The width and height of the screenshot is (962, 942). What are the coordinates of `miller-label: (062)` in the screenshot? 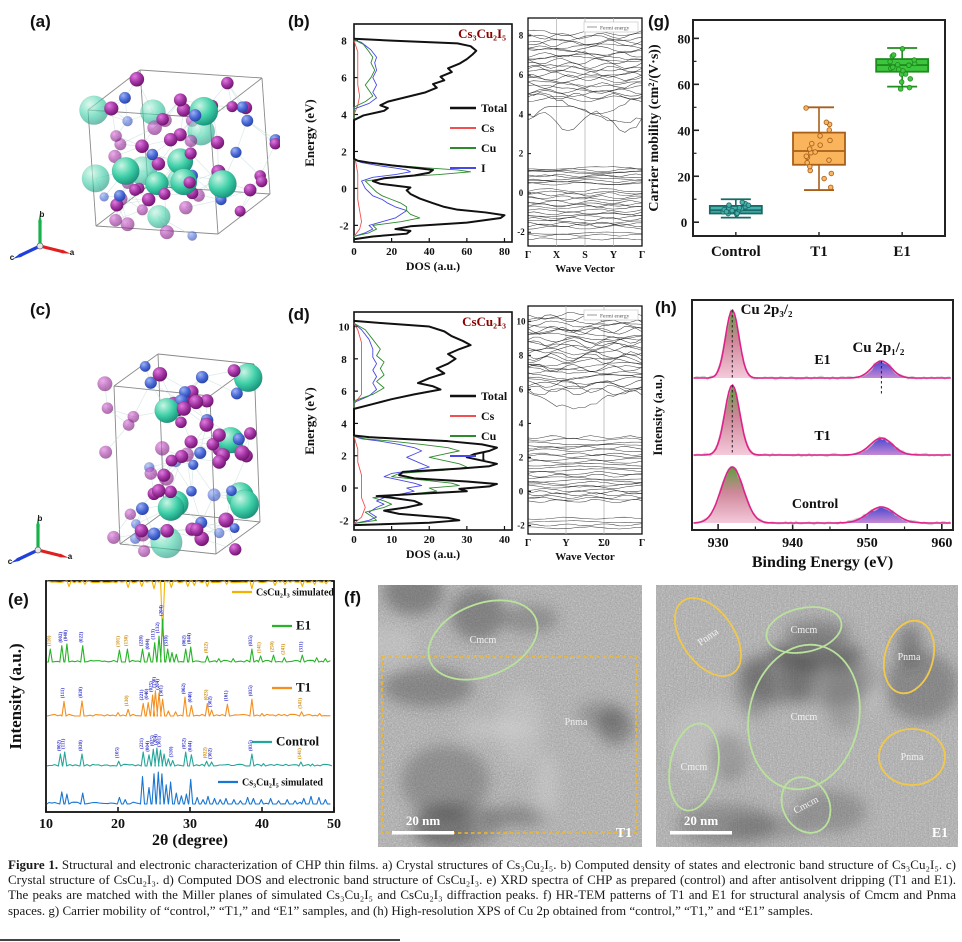 It's located at (185, 640).